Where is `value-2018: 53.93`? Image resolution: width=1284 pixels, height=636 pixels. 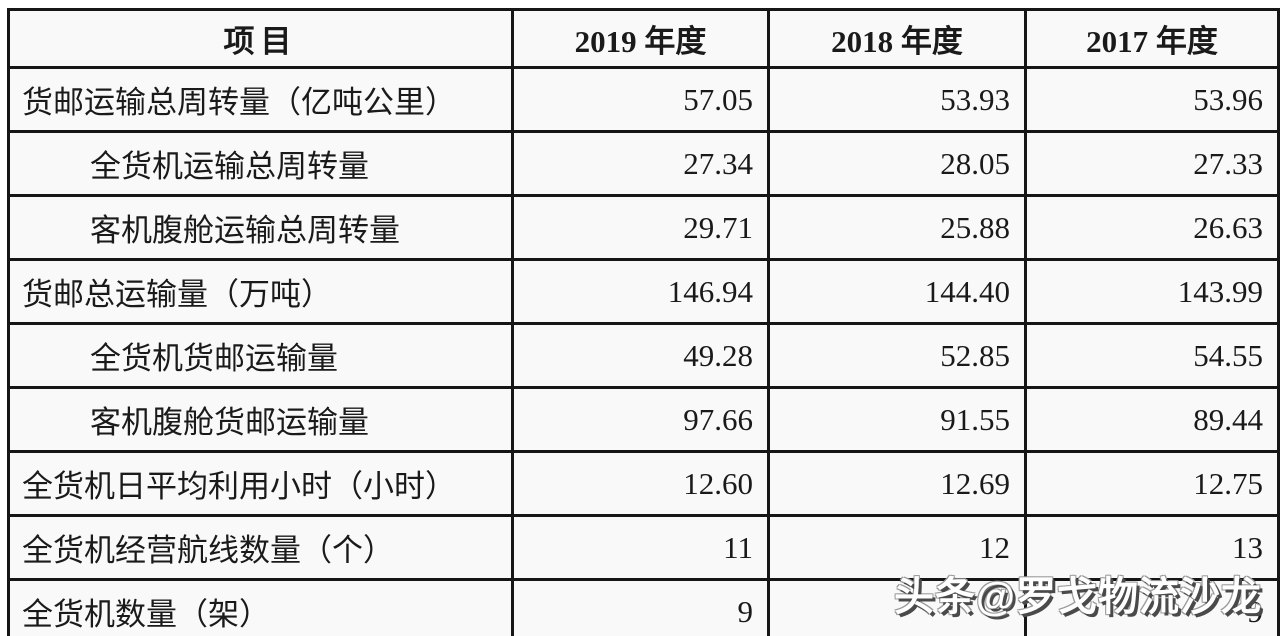 value-2018: 53.93 is located at coordinates (897, 99).